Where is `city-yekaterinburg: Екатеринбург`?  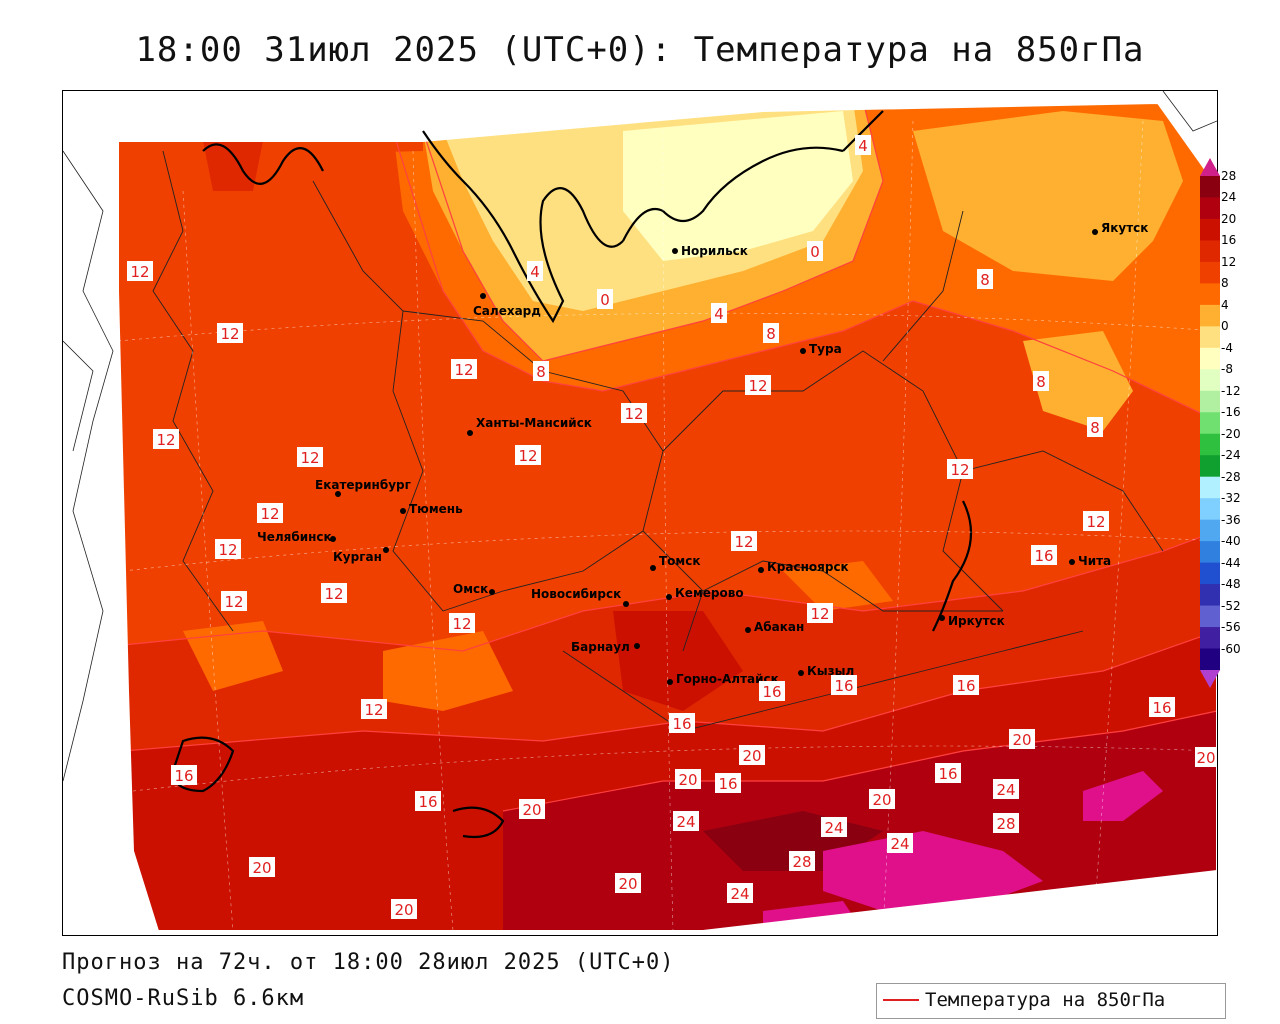
city-yekaterinburg: Екатеринбург is located at coordinates (363, 487).